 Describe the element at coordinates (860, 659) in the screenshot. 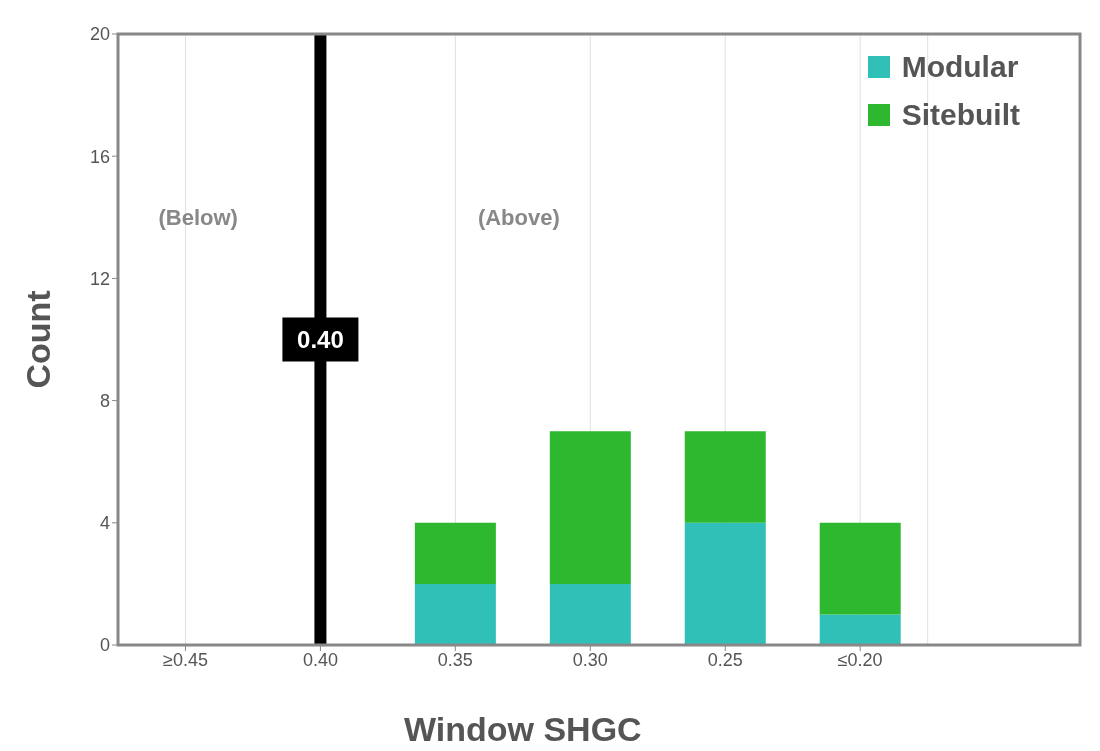

I see `x-tick-label: ≤0.20` at that location.